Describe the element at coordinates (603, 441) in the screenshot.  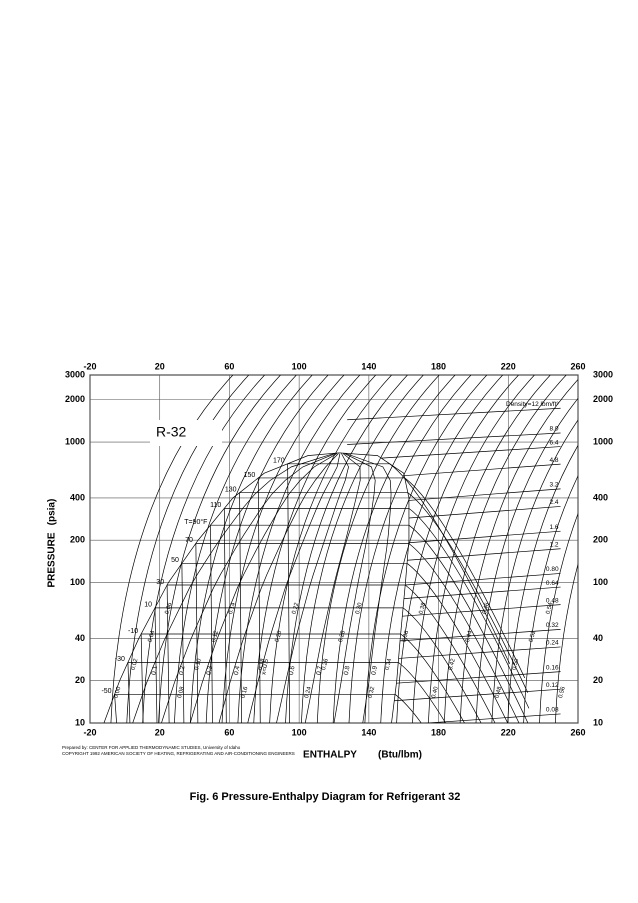
I see `y-tick-label: 1000` at that location.